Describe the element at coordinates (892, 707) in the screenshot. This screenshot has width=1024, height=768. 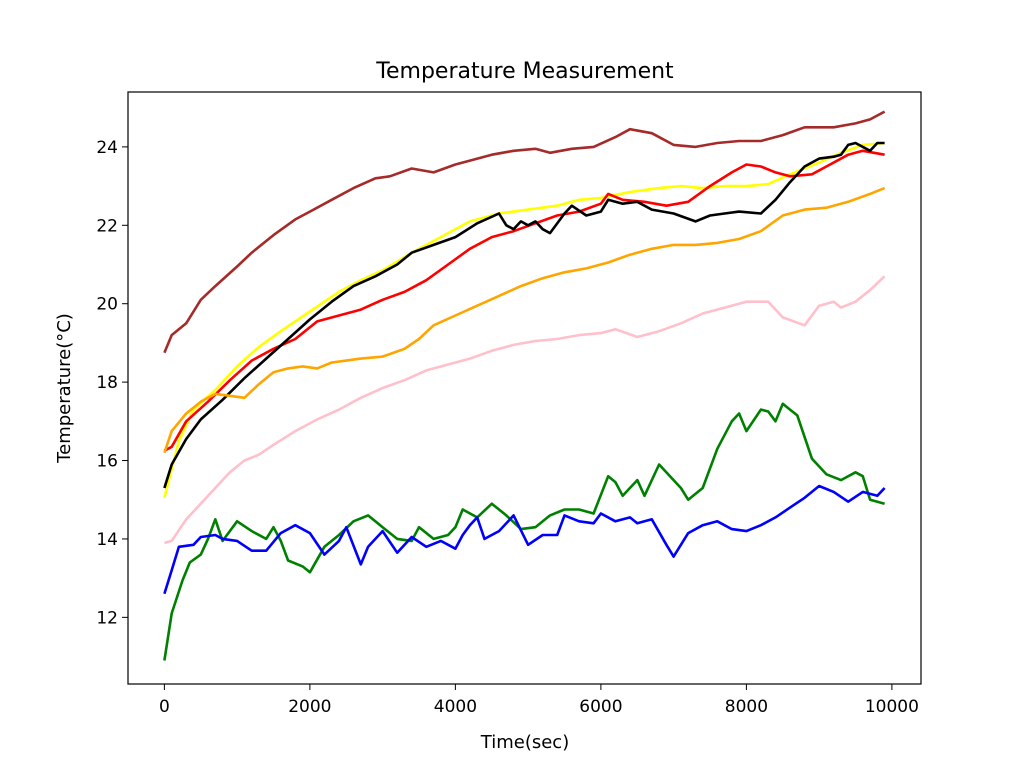
I see `x-tick-label: 10000` at that location.